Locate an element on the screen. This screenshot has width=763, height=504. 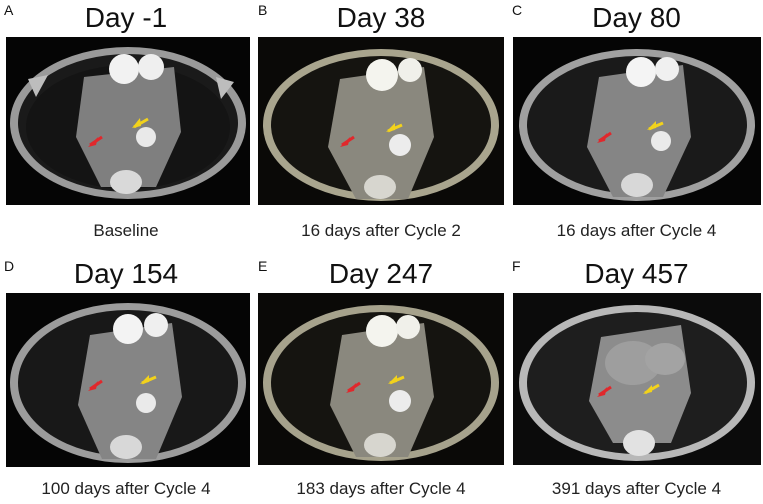
panel-letter: F is located at coordinates (516, 266).